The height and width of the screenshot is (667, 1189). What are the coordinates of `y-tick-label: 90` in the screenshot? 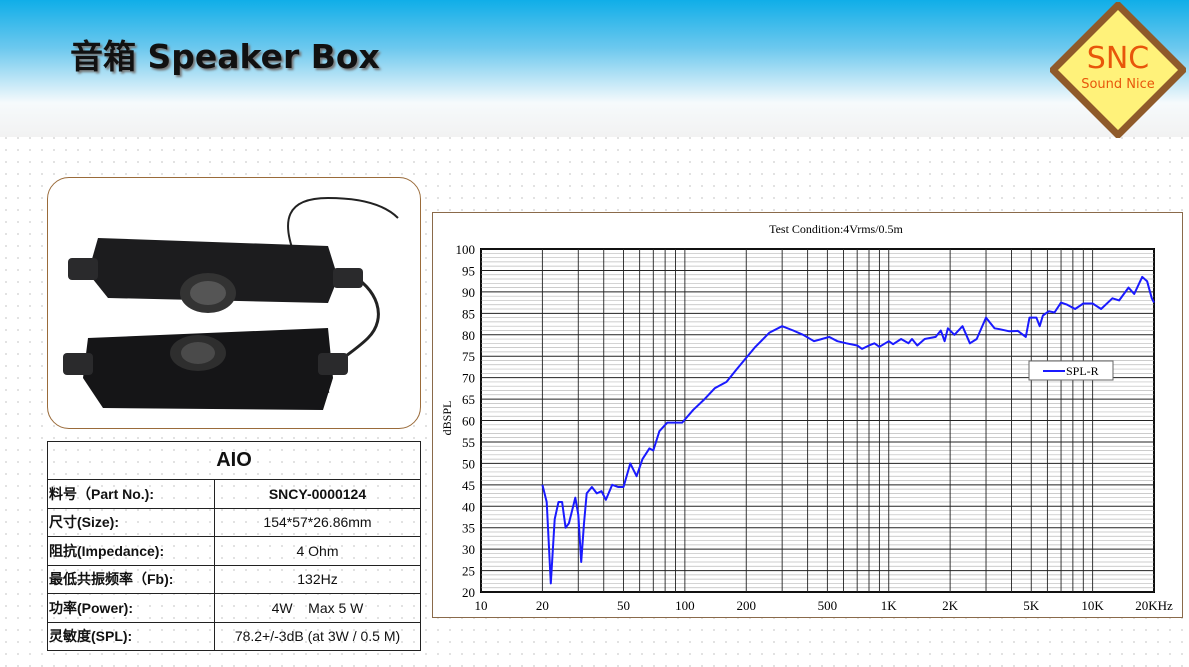 It's located at (468, 292).